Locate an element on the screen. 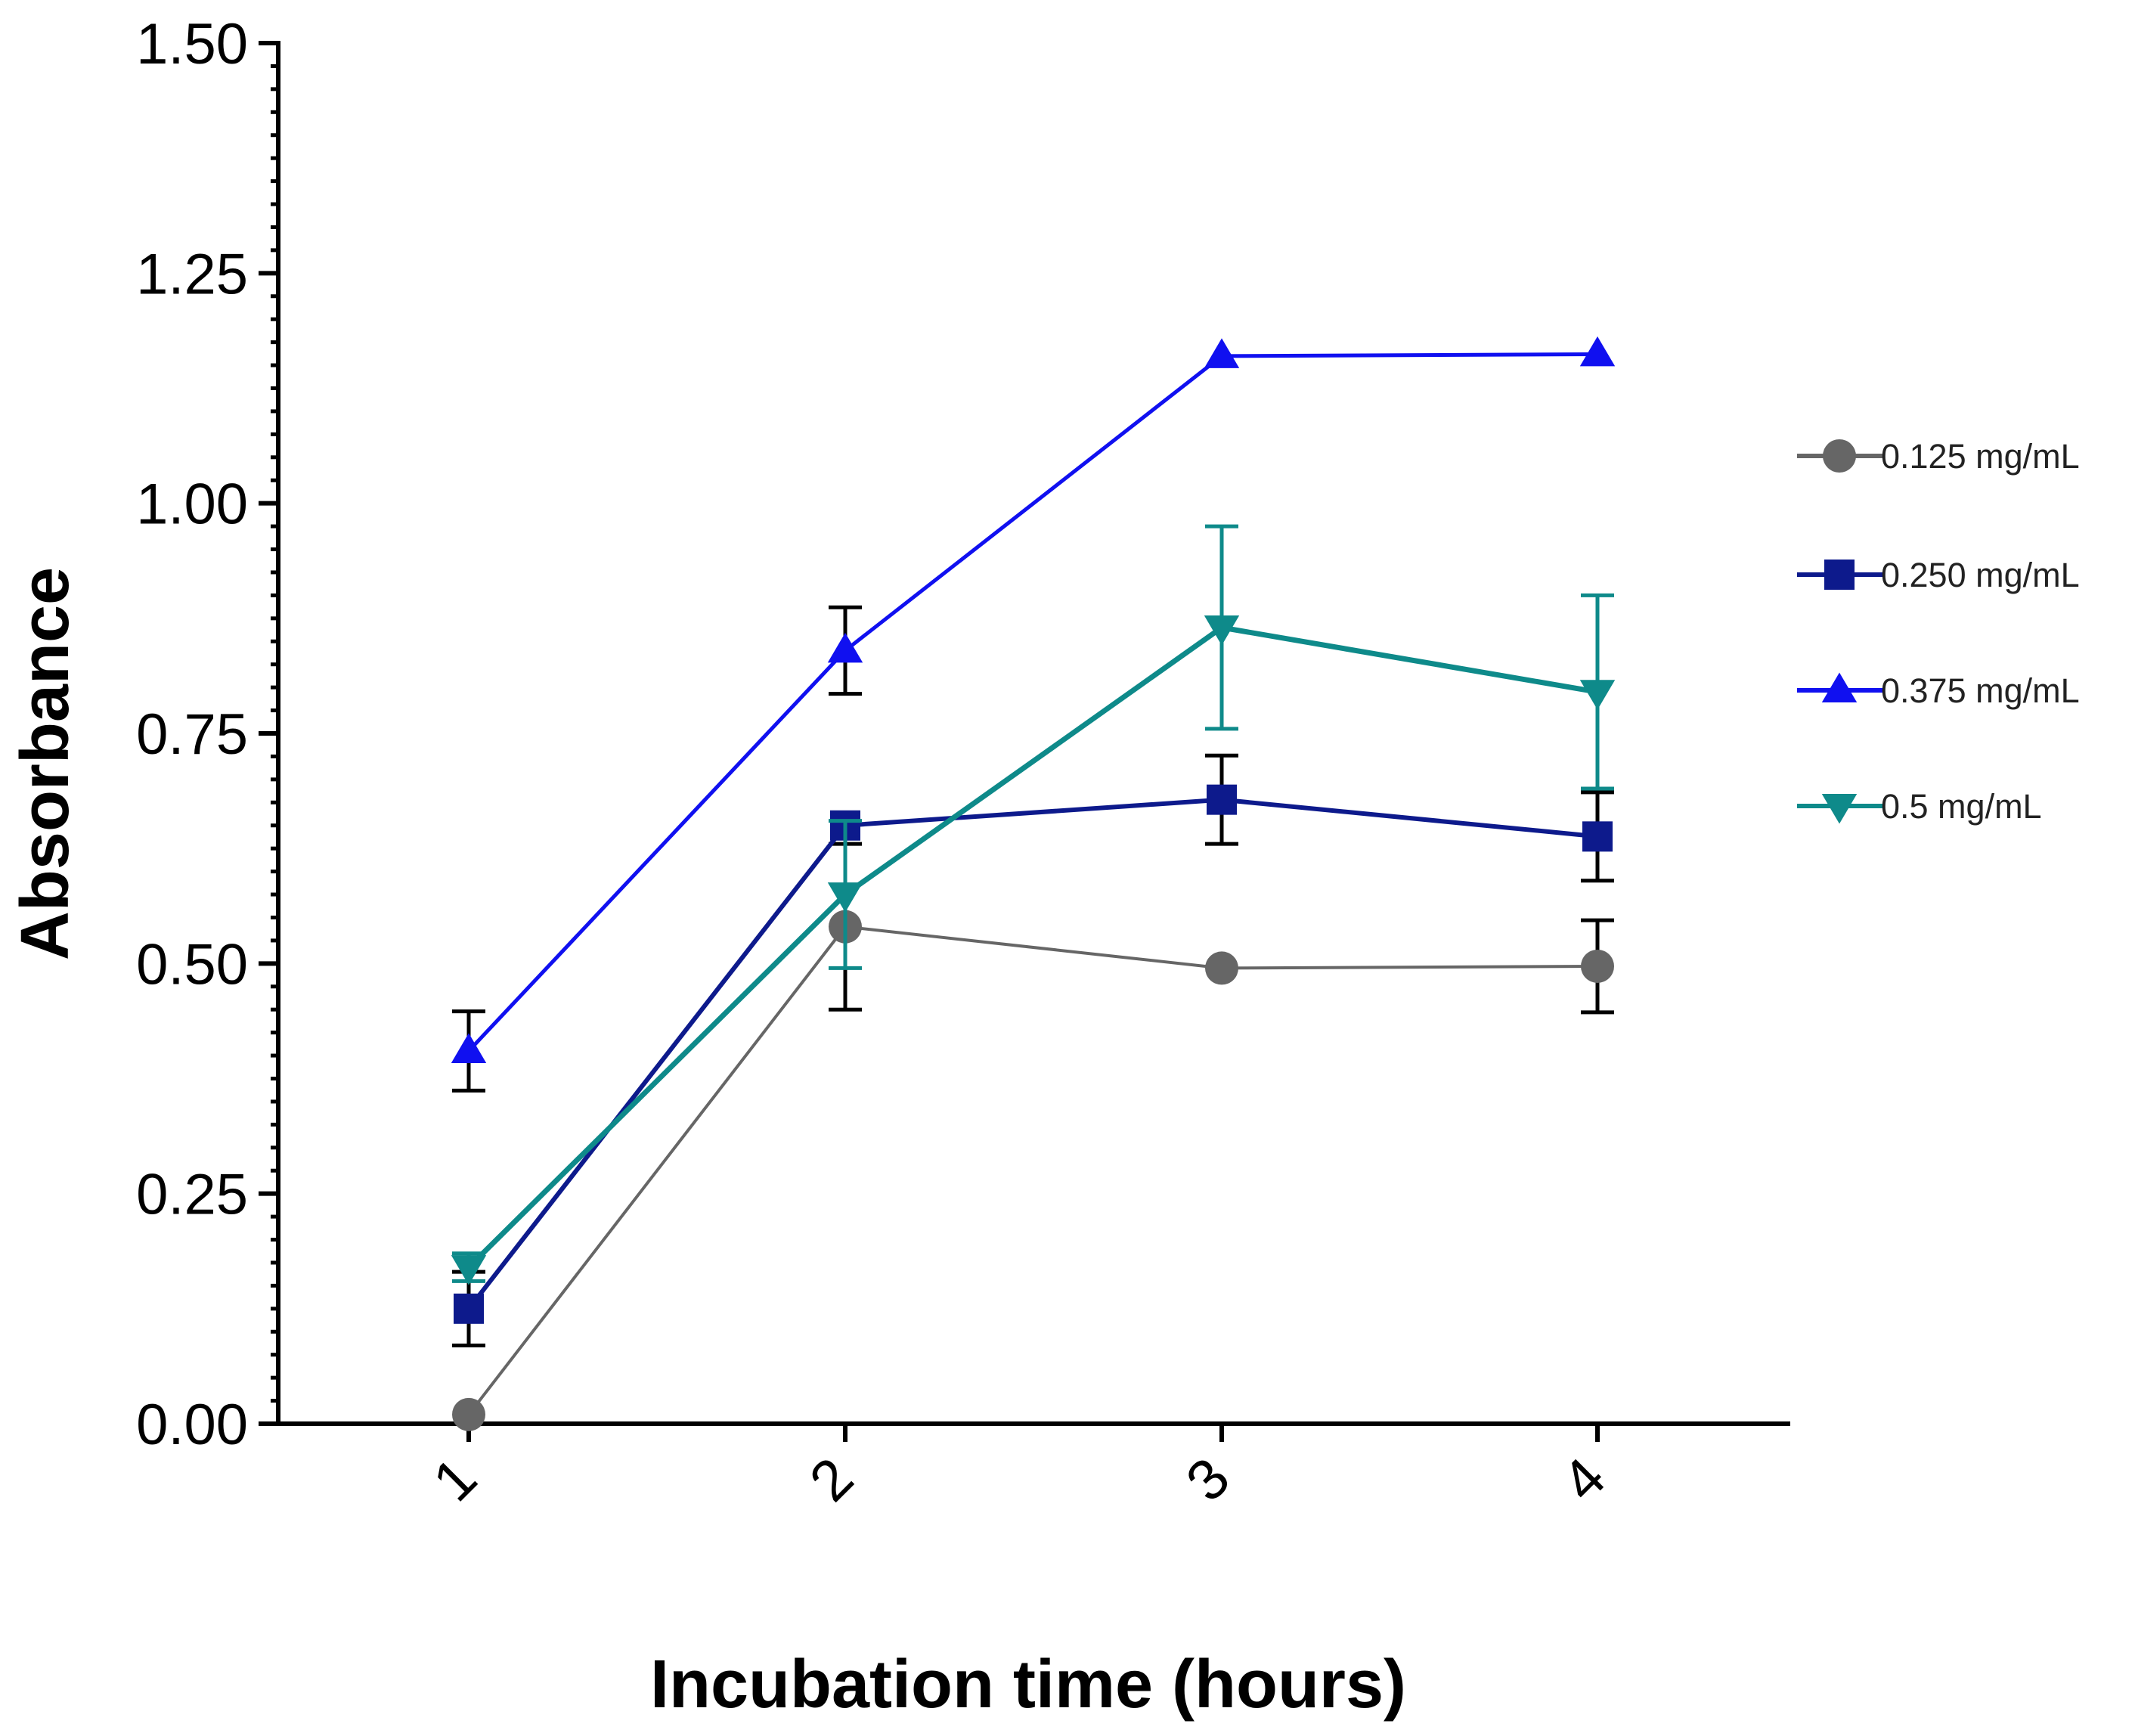 Image resolution: width=2135 pixels, height=1736 pixels. x-axis-ticks: 1 2 3 4 is located at coordinates (1020, 1469).